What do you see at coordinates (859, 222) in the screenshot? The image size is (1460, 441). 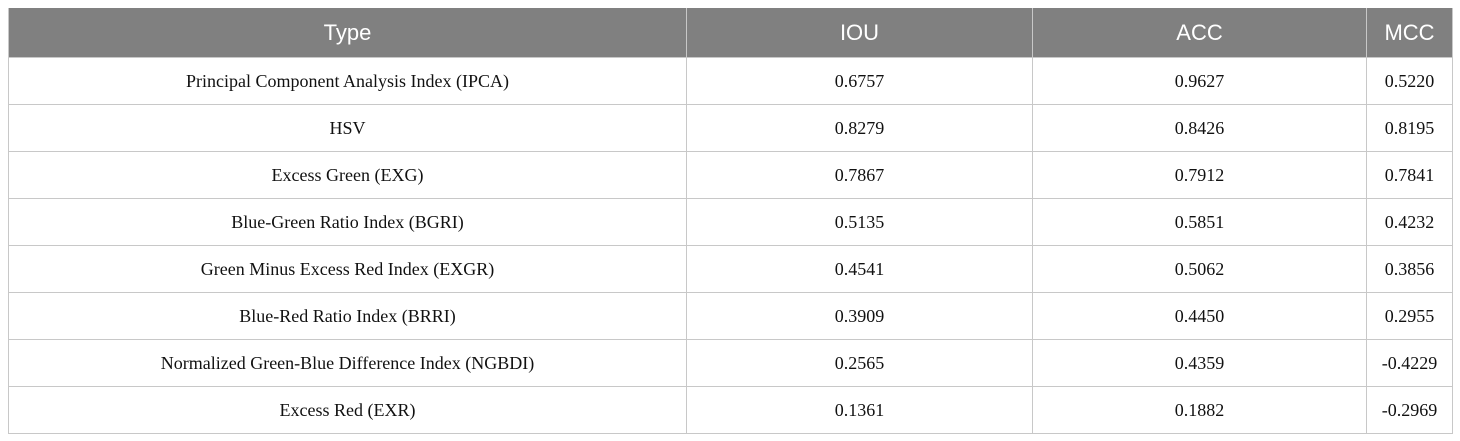 I see `metric-cell: 0.5135` at bounding box center [859, 222].